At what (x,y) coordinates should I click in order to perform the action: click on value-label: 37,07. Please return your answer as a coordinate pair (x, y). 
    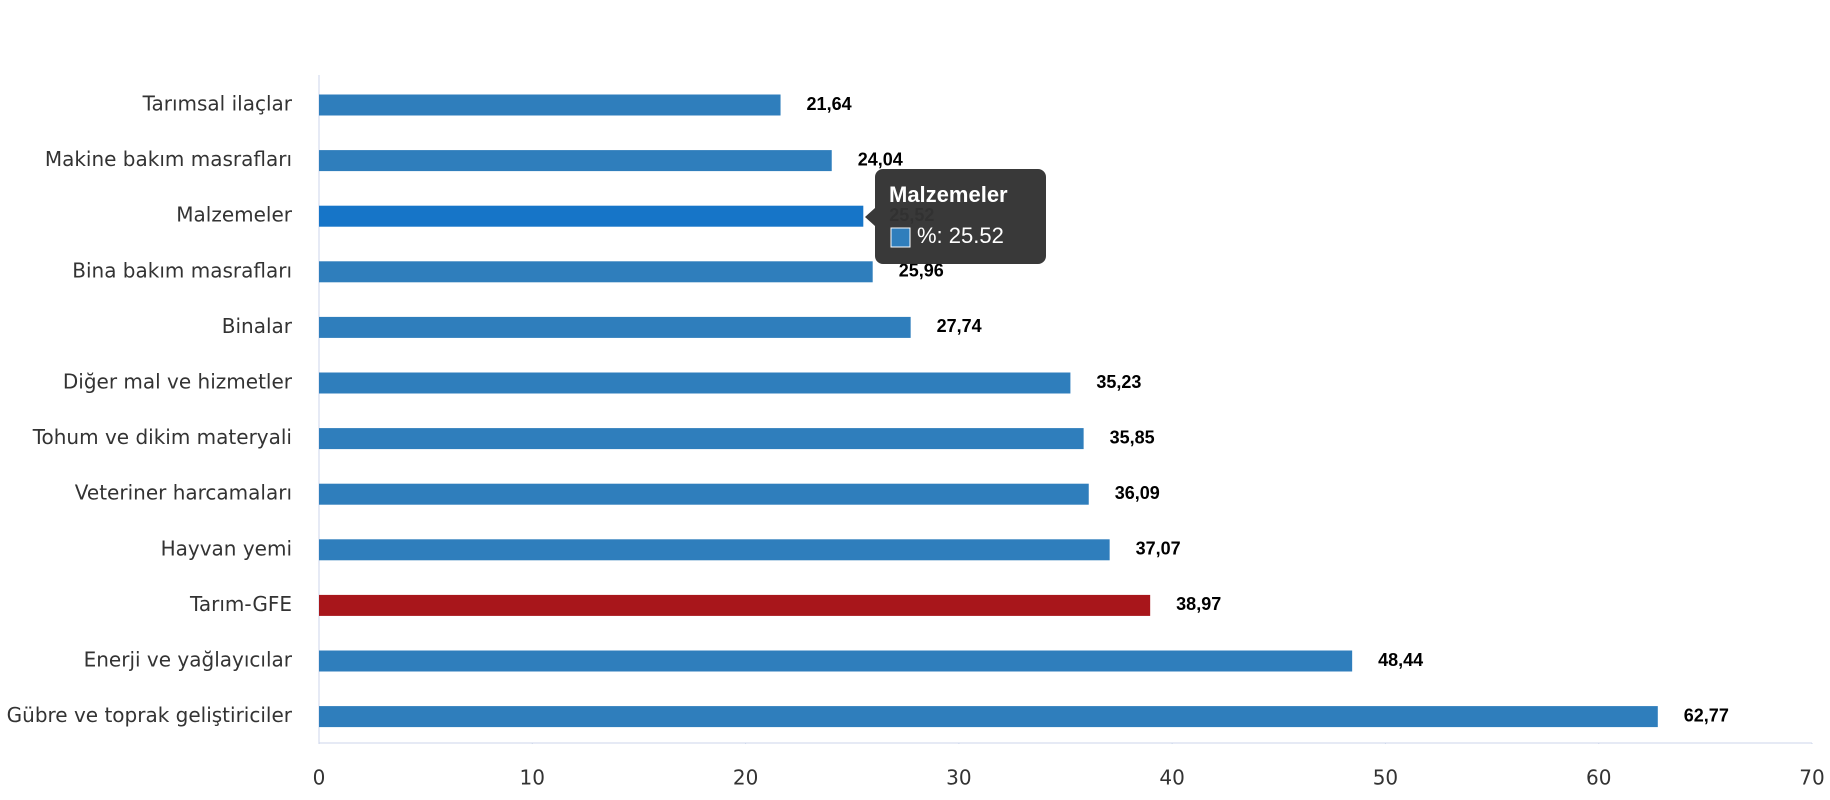
    Looking at the image, I should click on (1158, 549).